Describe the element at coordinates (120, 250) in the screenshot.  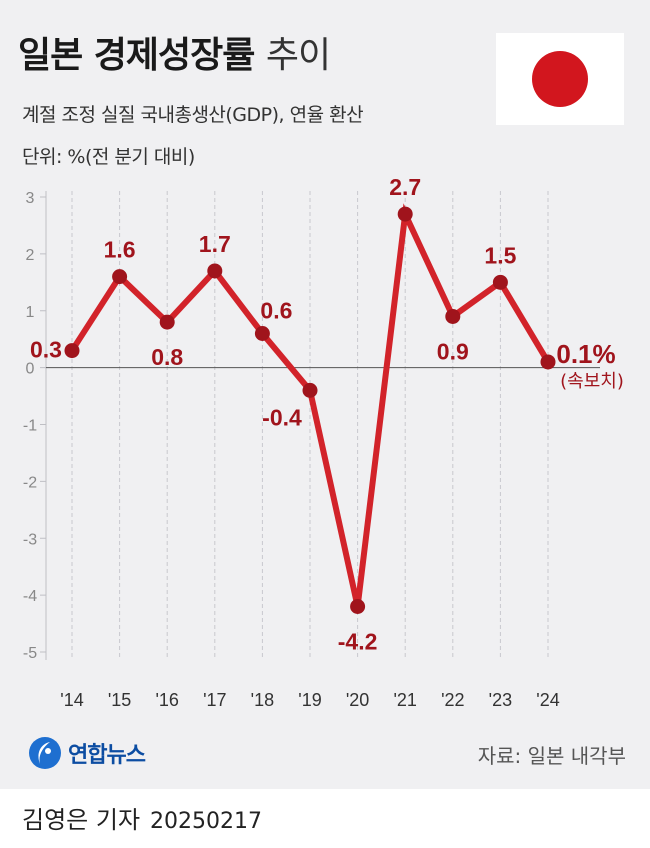
I see `data-label: 1.6` at that location.